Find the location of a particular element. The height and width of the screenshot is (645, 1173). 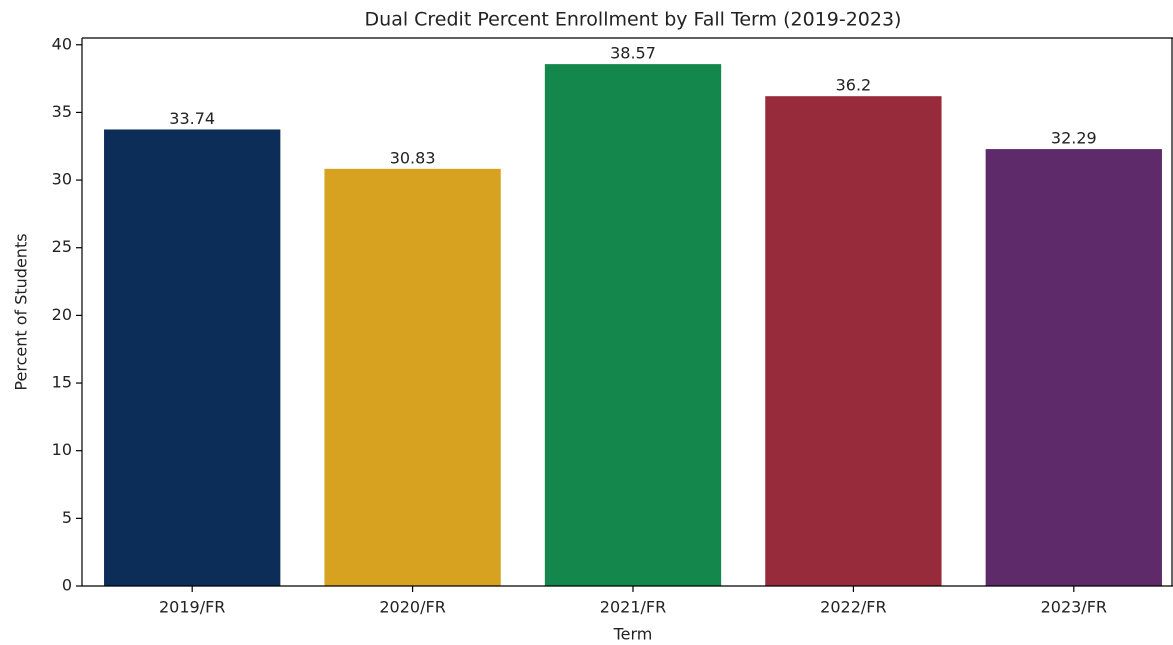

data-label: 33.74 is located at coordinates (192, 118).